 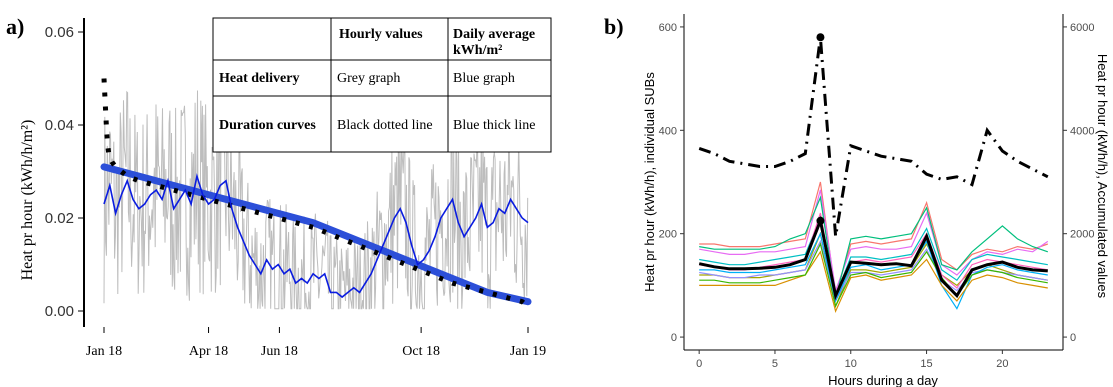 I want to click on panel-b-xtick-label: 15, so click(x=926, y=364).